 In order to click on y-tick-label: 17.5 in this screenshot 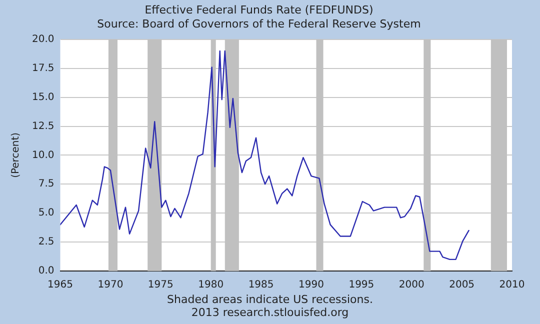, I will do `click(43, 68)`.